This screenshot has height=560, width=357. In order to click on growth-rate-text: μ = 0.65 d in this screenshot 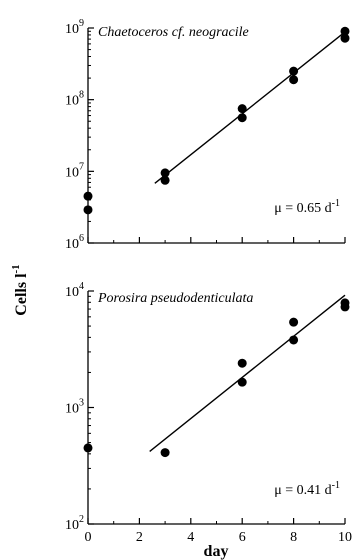, I will do `click(302, 208)`.